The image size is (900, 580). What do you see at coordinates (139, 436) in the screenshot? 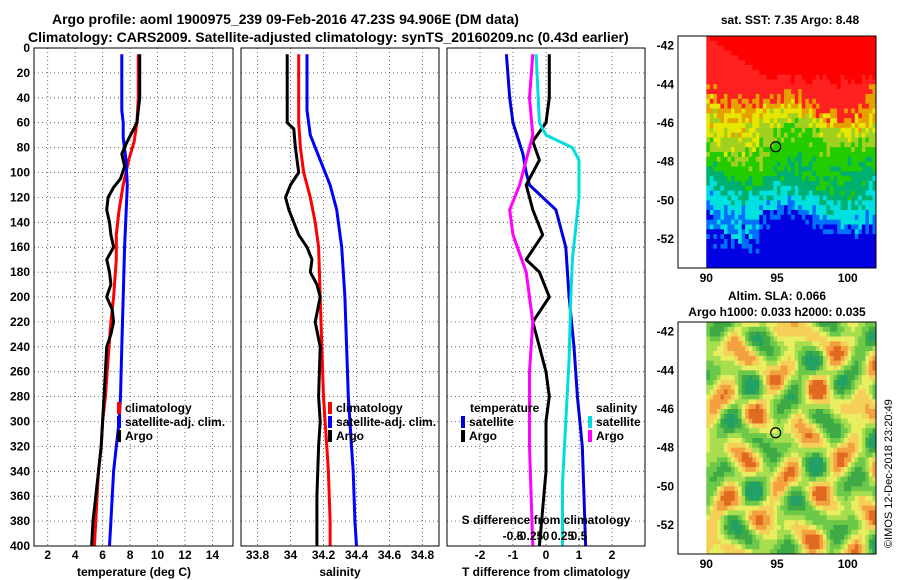
I see `legend-argo: Argo` at bounding box center [139, 436].